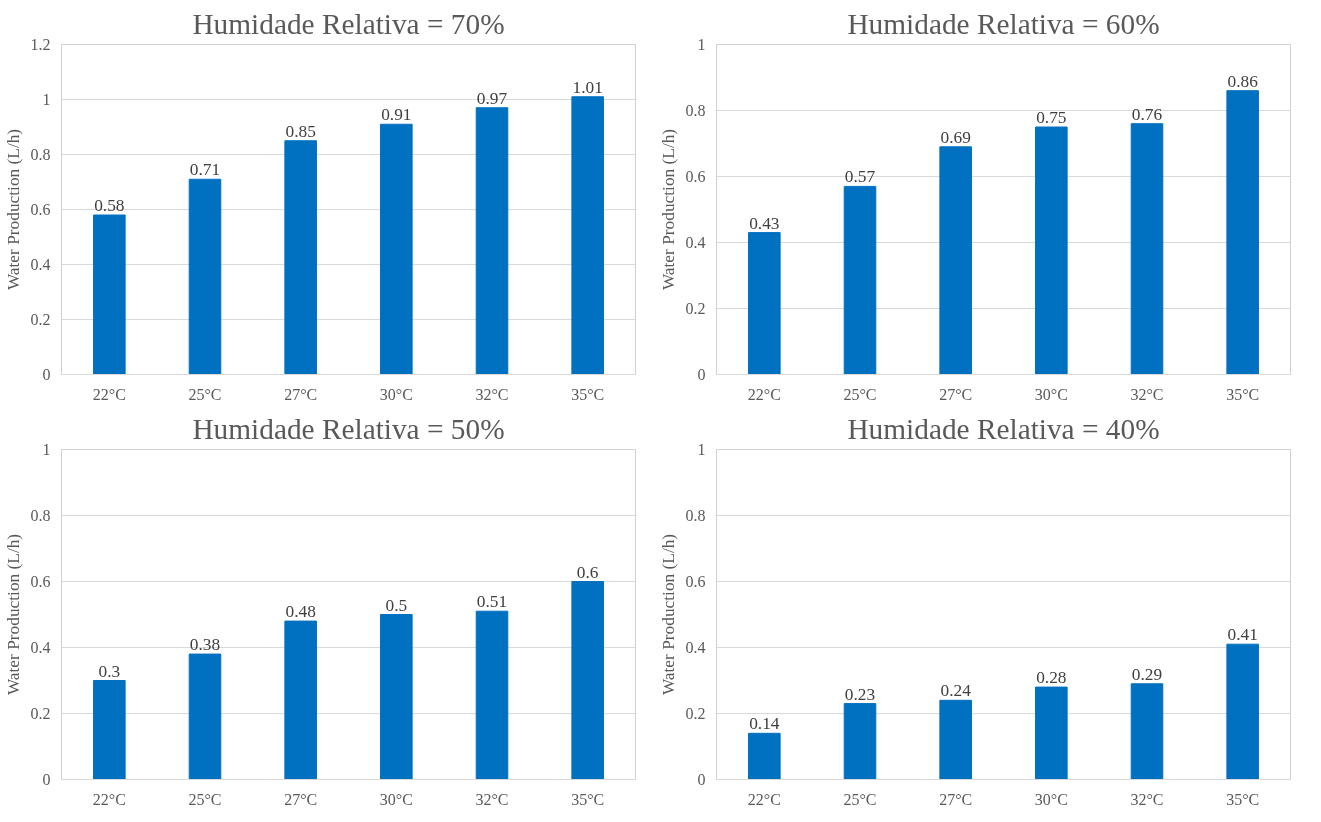  What do you see at coordinates (109, 671) in the screenshot?
I see `data-label: 0.3` at bounding box center [109, 671].